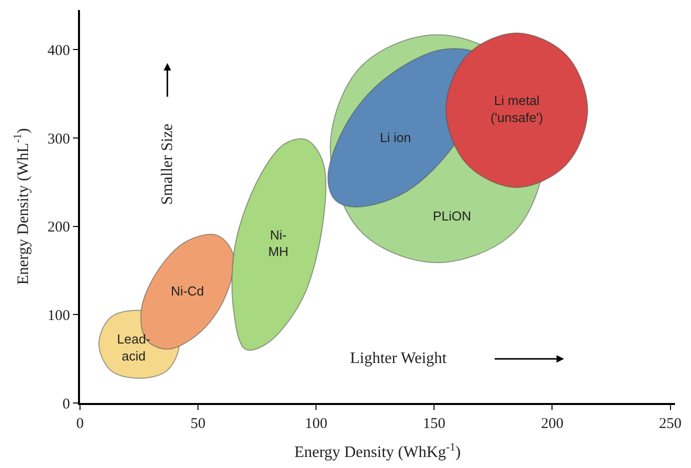  What do you see at coordinates (399, 358) in the screenshot?
I see `annotation: Lighter Weight` at bounding box center [399, 358].